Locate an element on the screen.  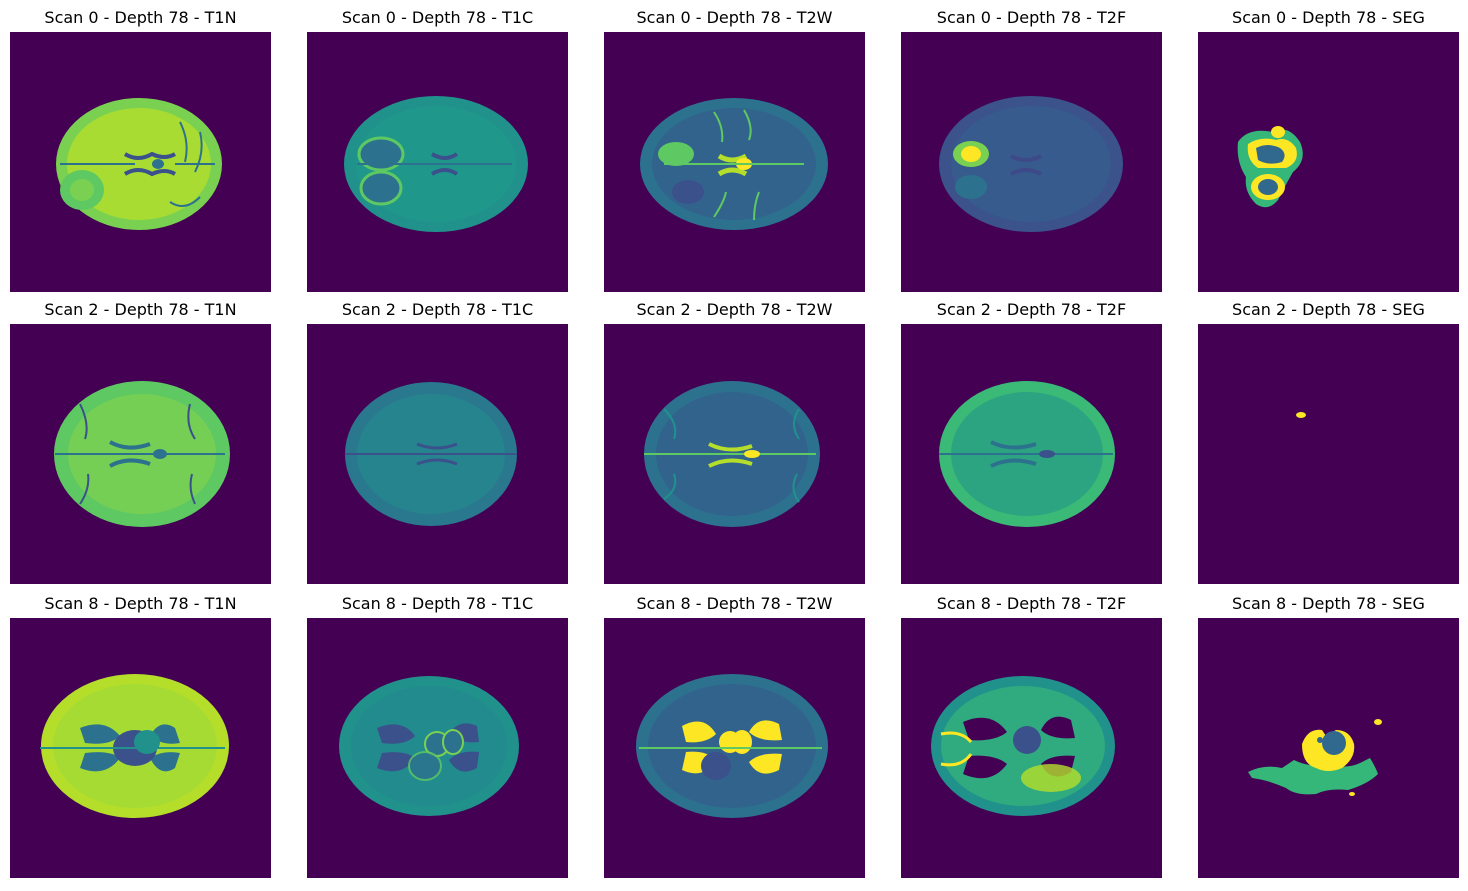
panel-title: Scan 0 - Depth 78 - T1C is located at coordinates (437, 17).